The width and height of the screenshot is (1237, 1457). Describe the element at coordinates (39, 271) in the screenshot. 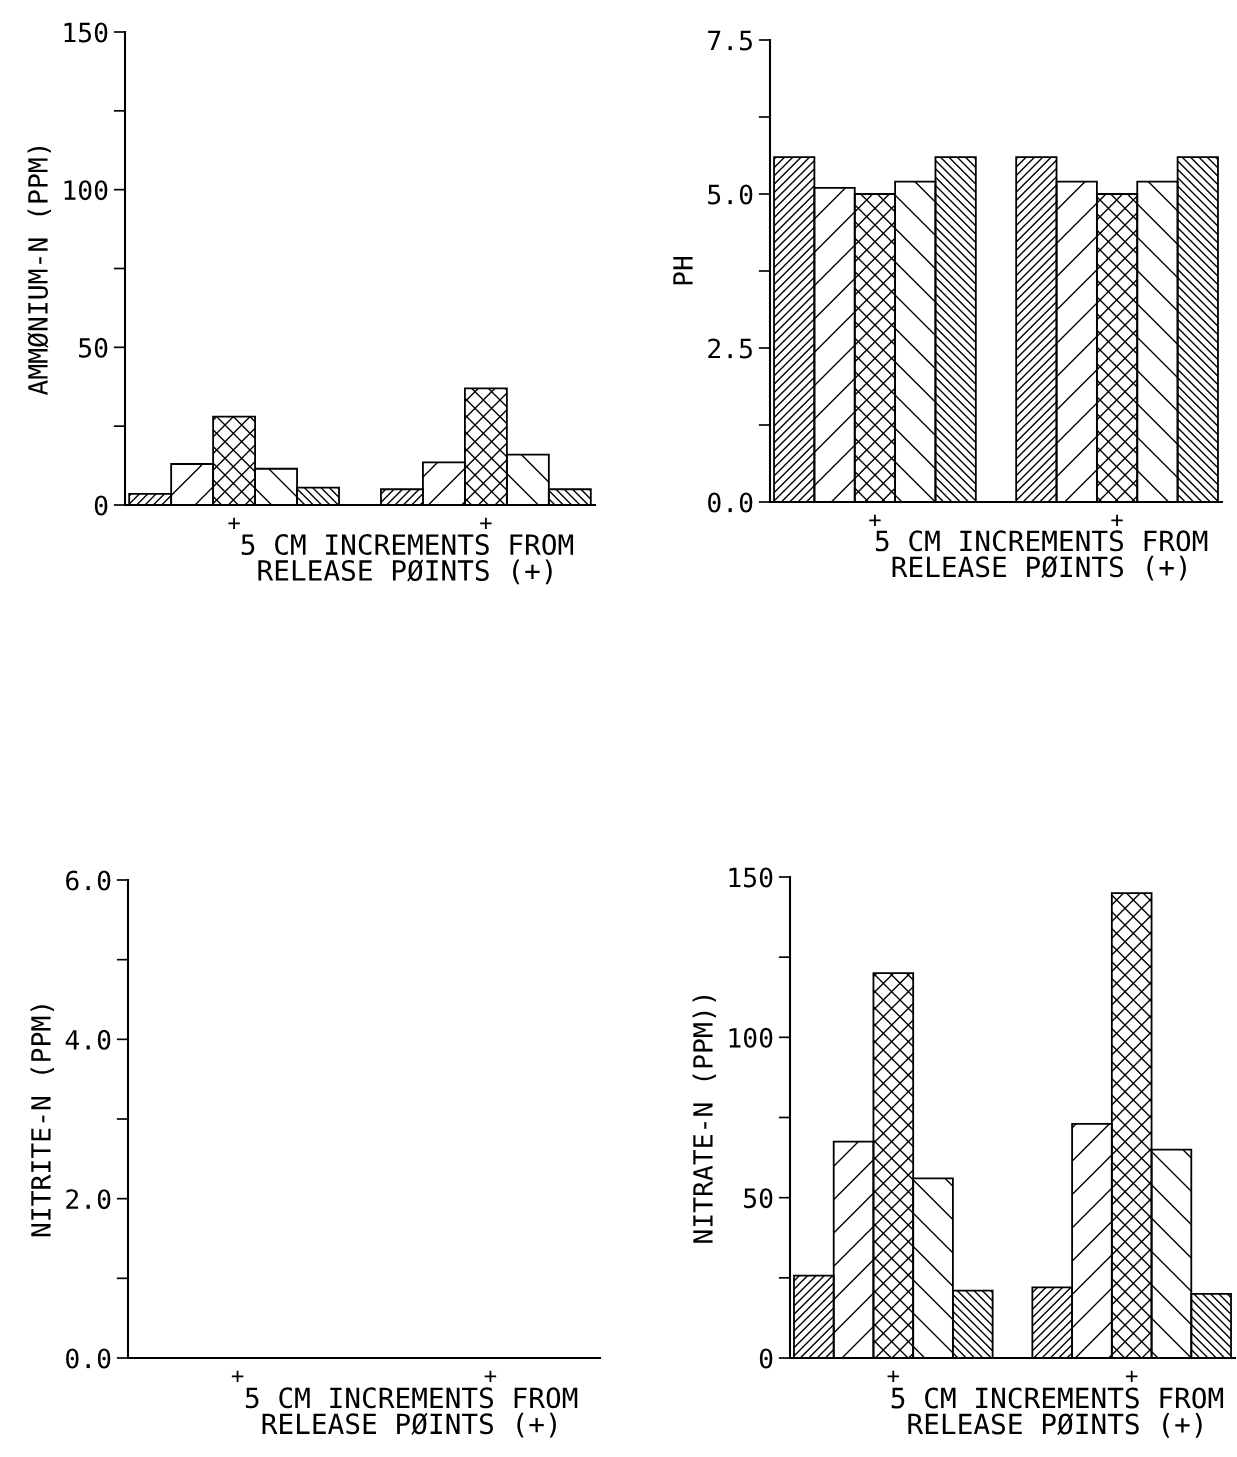

I see `y-axis-title: AMMØNIUM-N (PPM)` at that location.